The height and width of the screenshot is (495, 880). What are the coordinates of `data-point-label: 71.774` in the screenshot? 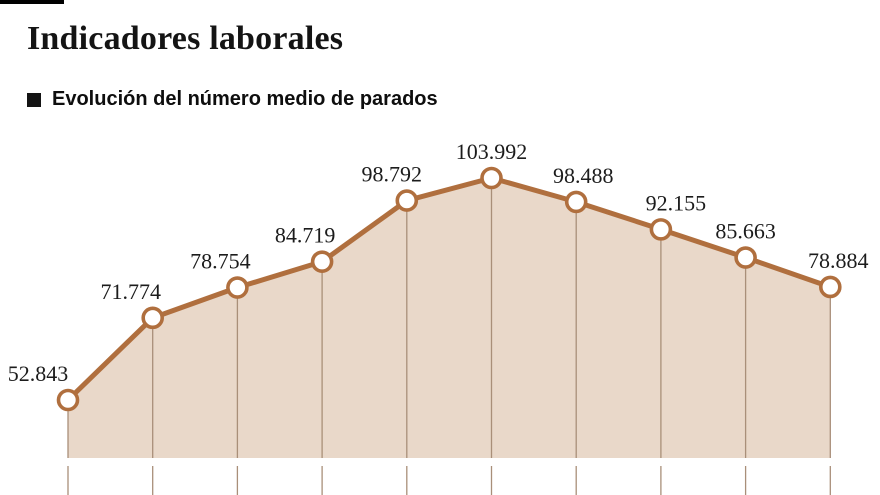 It's located at (130, 291).